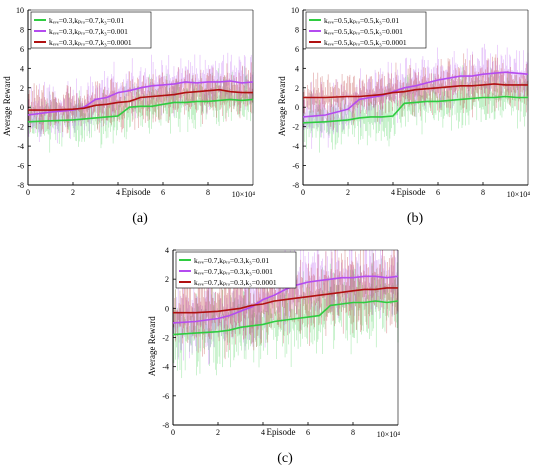  I want to click on legend-entry: kₑᵥₑ=0.7,kₚᵣₒ=0.3,k₃=0.001, so click(233, 271).